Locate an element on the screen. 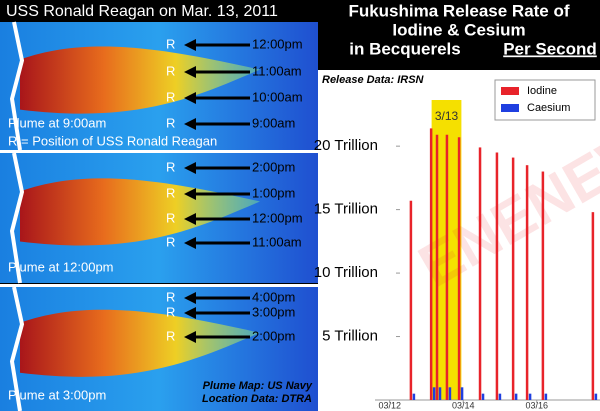 Image resolution: width=600 pixels, height=411 pixels. time-label: 1:00pm is located at coordinates (273, 192).